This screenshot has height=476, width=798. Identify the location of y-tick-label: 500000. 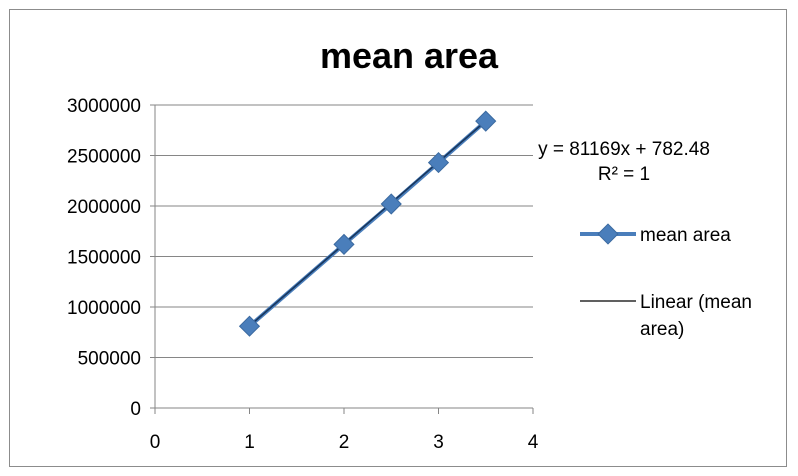
(109, 359).